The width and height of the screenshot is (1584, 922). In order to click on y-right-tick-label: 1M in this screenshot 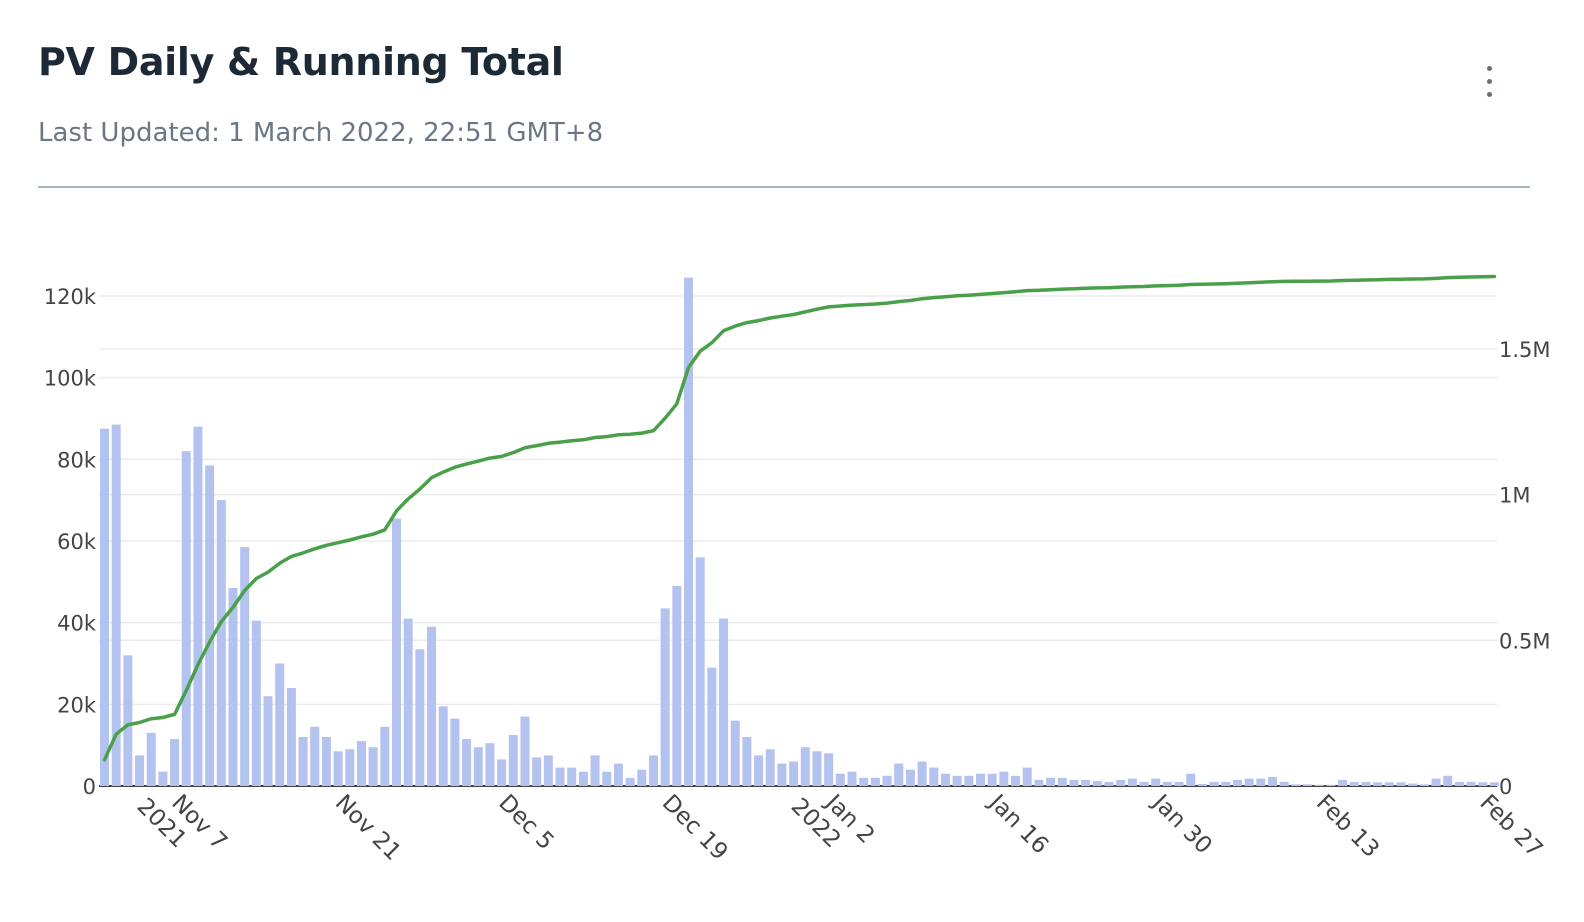, I will do `click(1514, 496)`.